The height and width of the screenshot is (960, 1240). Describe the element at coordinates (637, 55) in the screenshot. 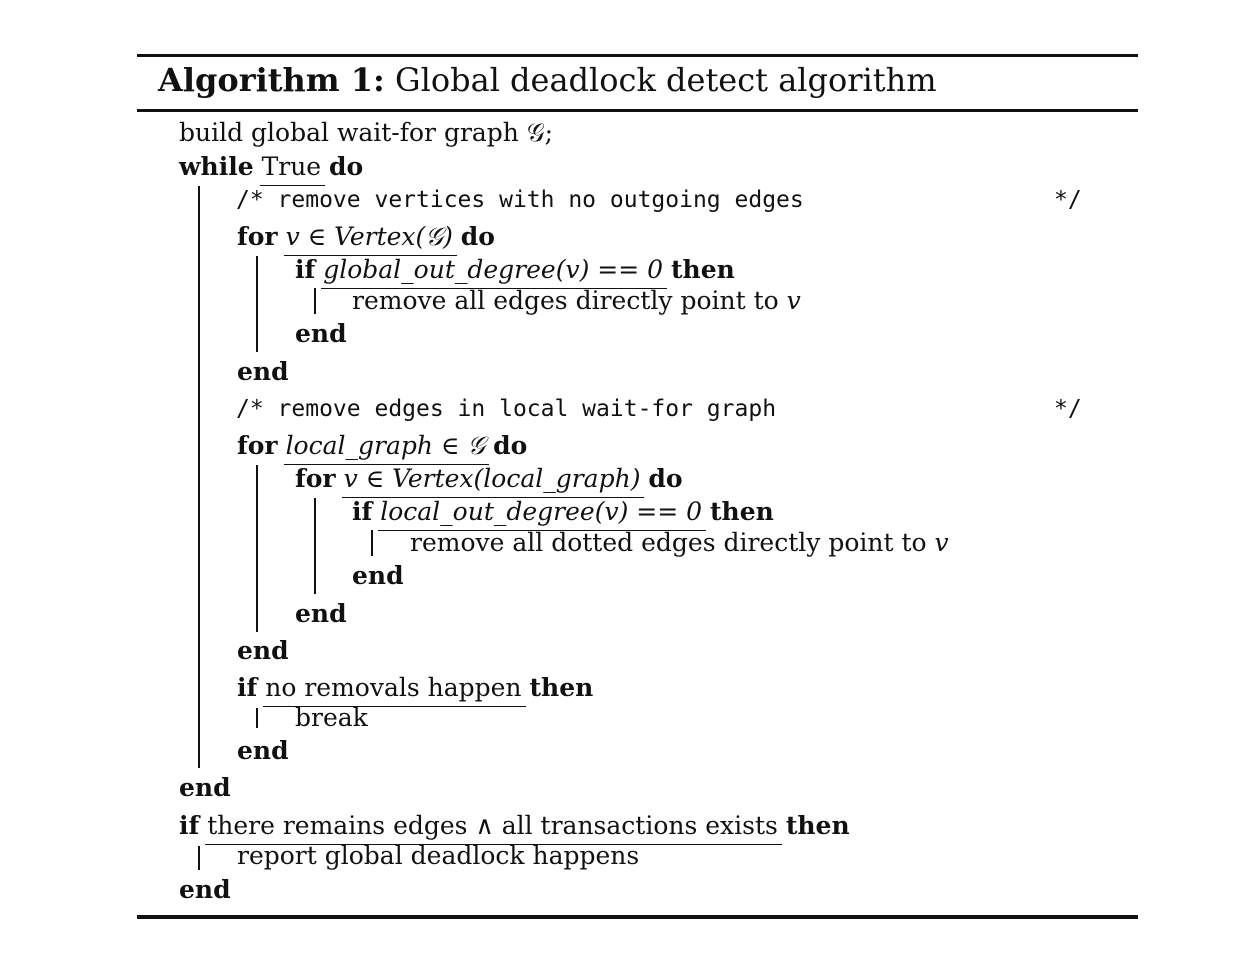

I see `top-rule` at that location.